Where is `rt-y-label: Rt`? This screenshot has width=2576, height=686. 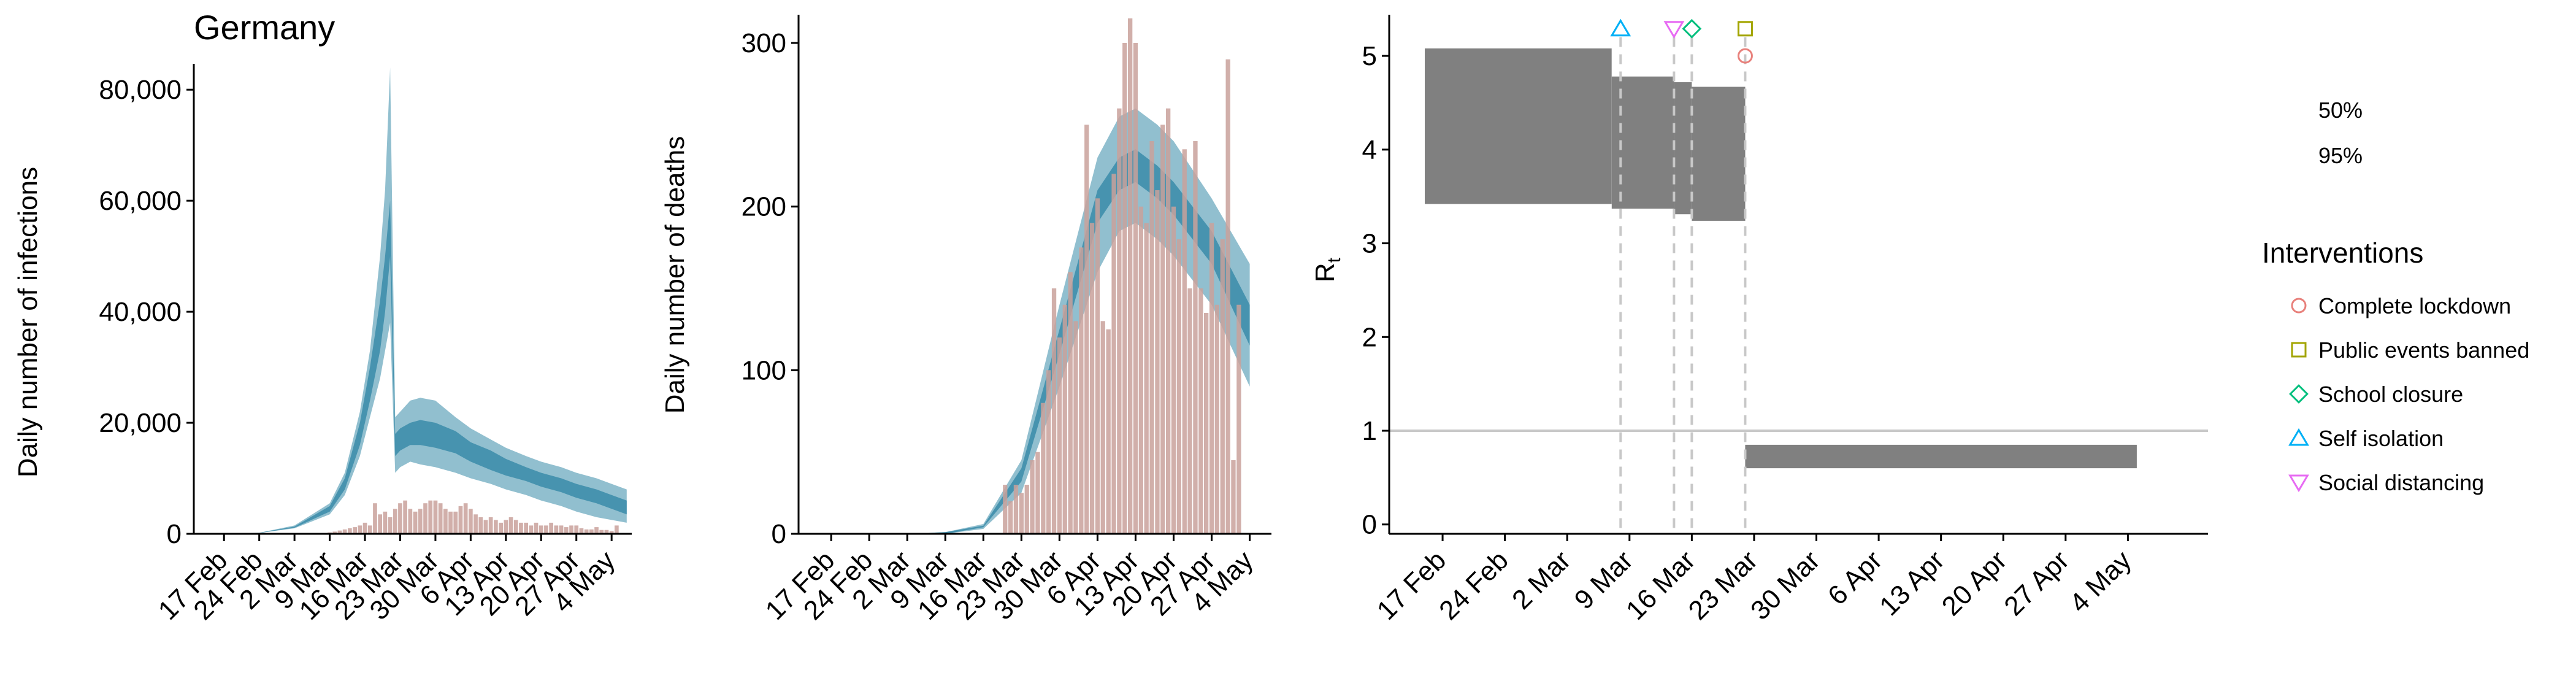 rt-y-label: Rt is located at coordinates (1327, 269).